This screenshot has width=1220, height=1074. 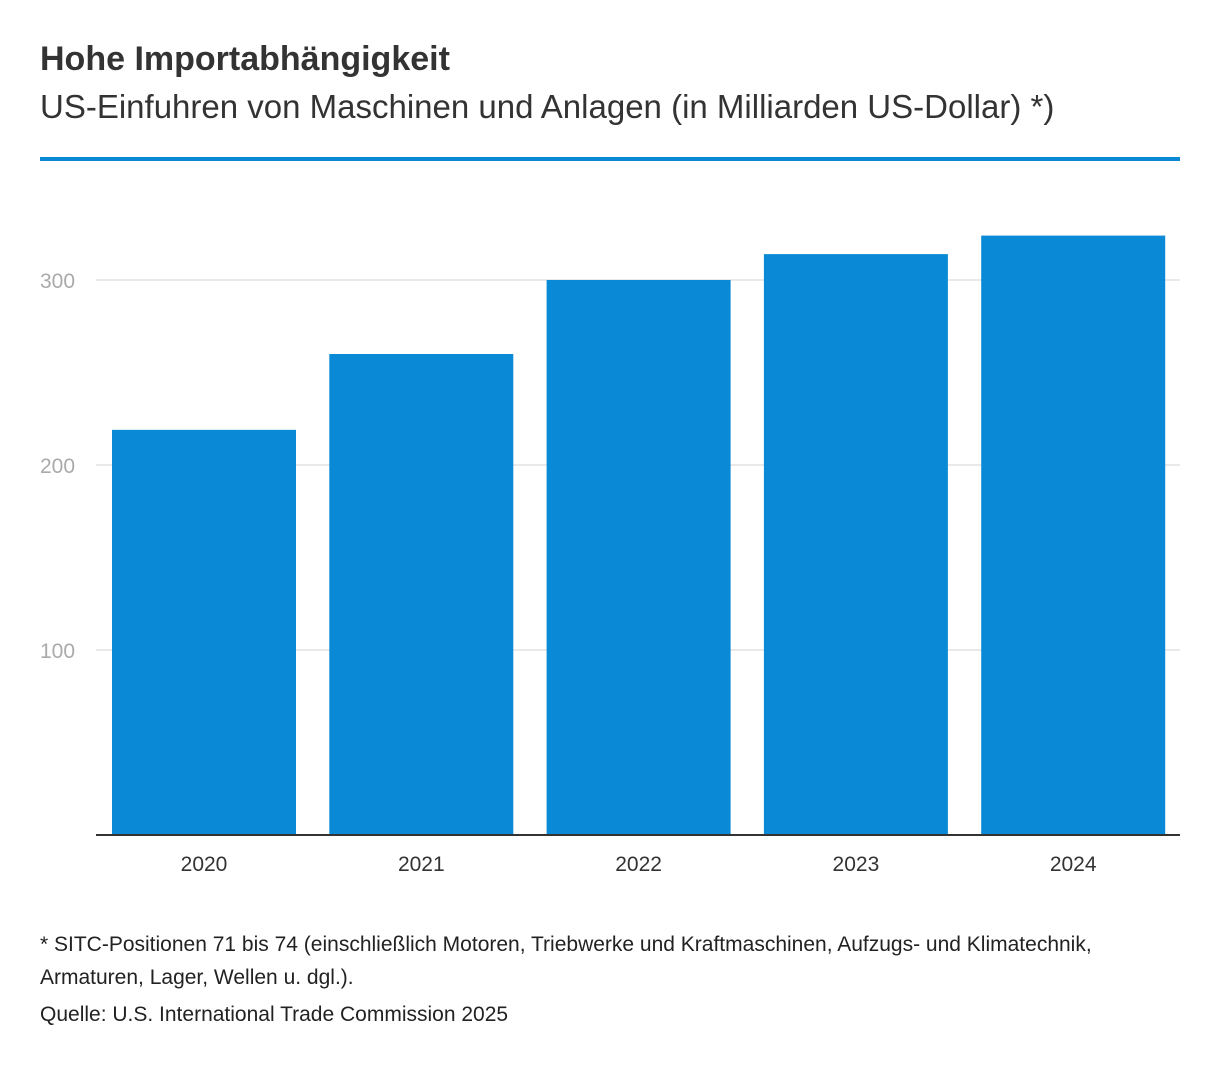 What do you see at coordinates (1073, 535) in the screenshot?
I see `bar-2024` at bounding box center [1073, 535].